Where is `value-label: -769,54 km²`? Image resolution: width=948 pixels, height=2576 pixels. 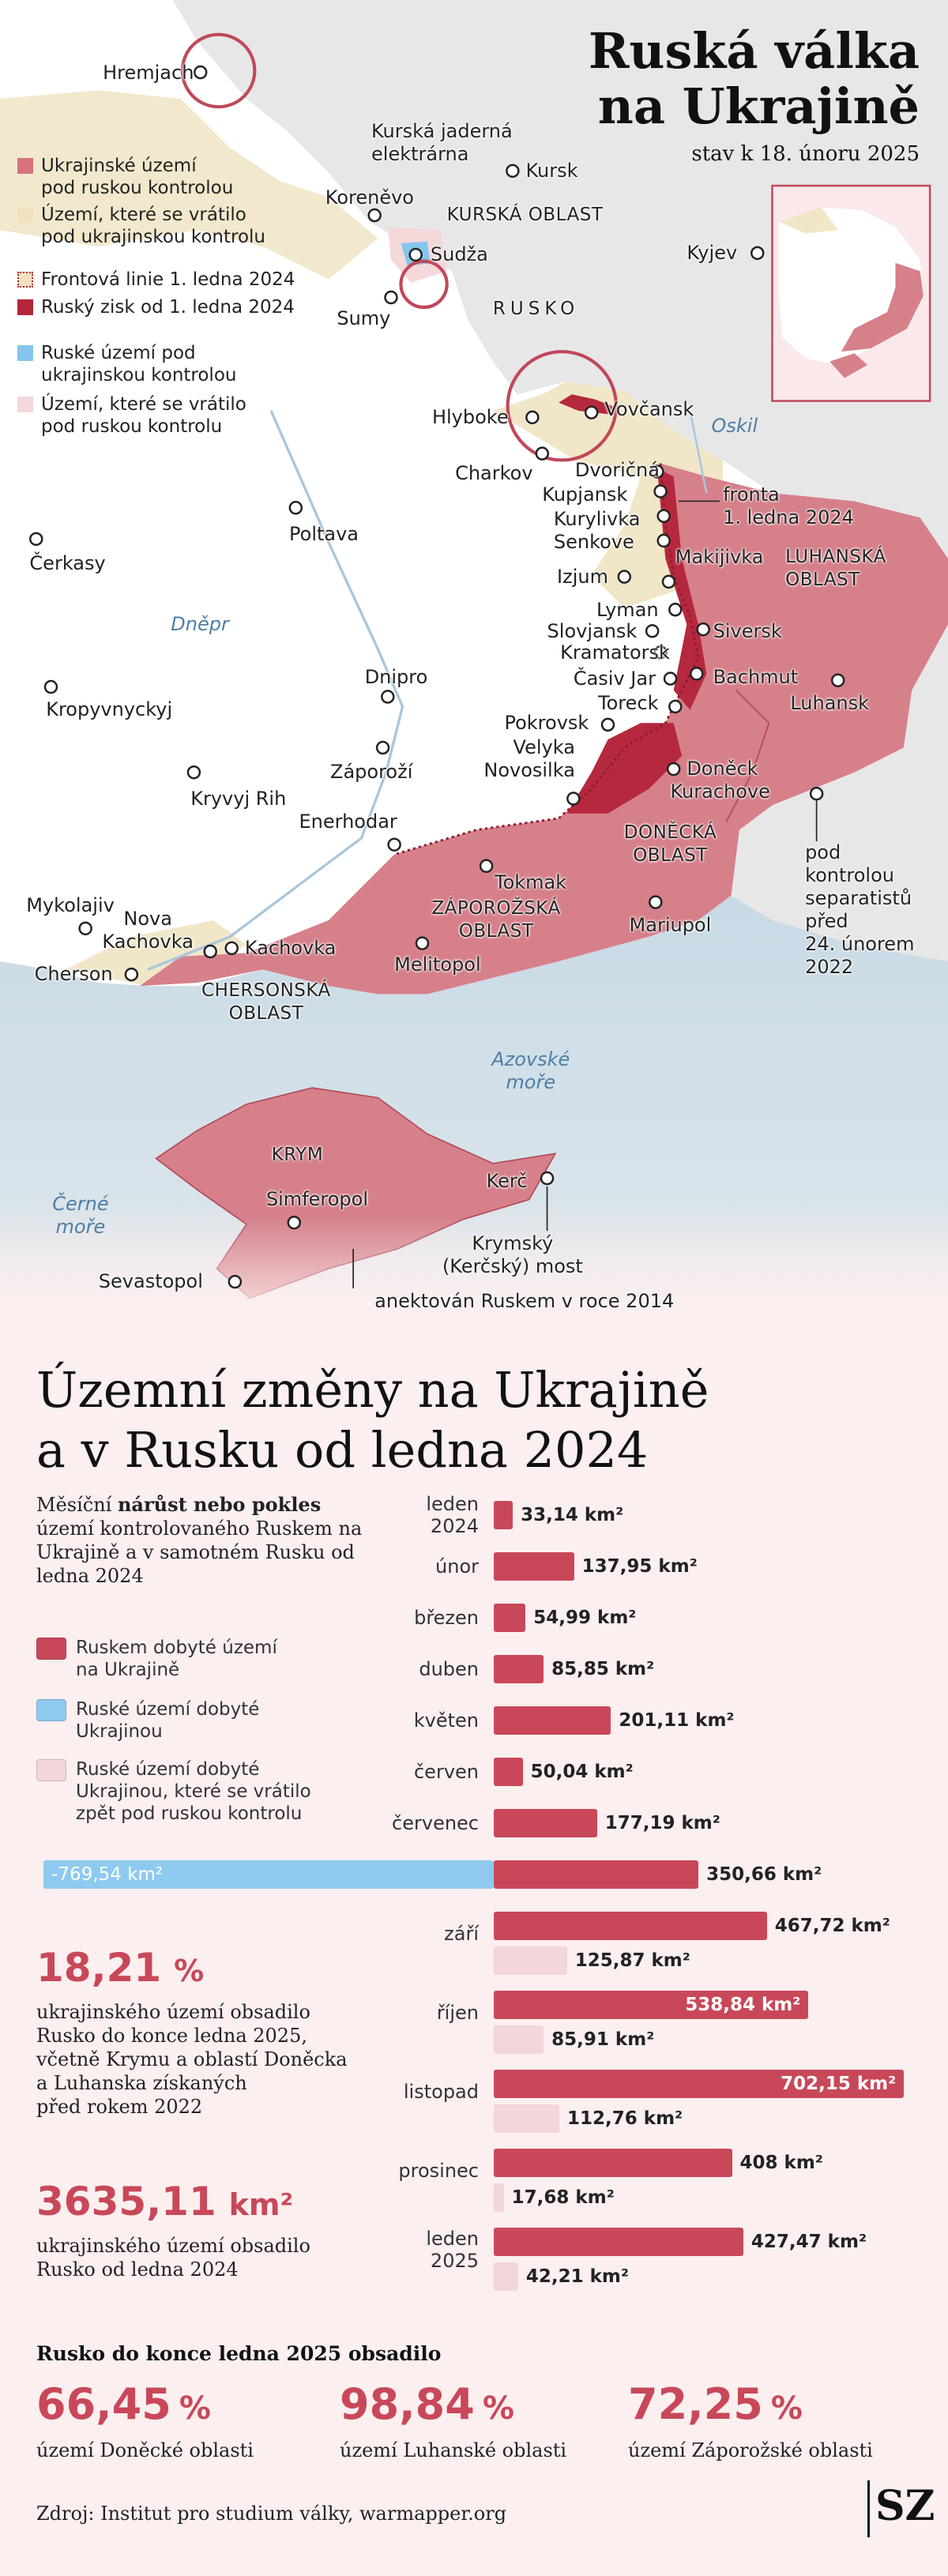 value-label: -769,54 km² is located at coordinates (108, 1875).